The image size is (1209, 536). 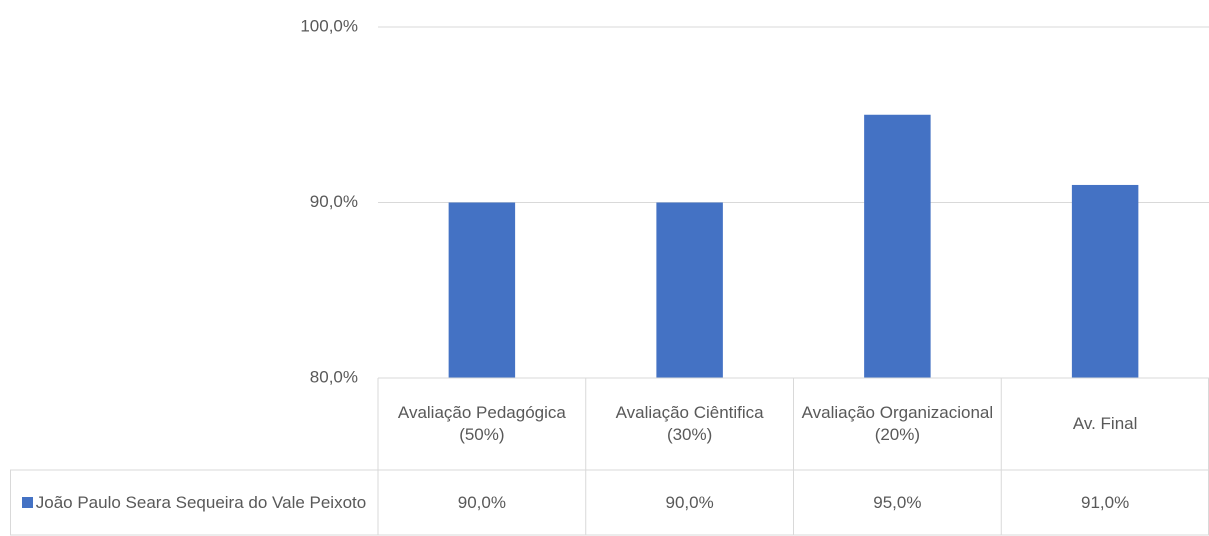 What do you see at coordinates (334, 376) in the screenshot?
I see `y-tick-label: 80,0%` at bounding box center [334, 376].